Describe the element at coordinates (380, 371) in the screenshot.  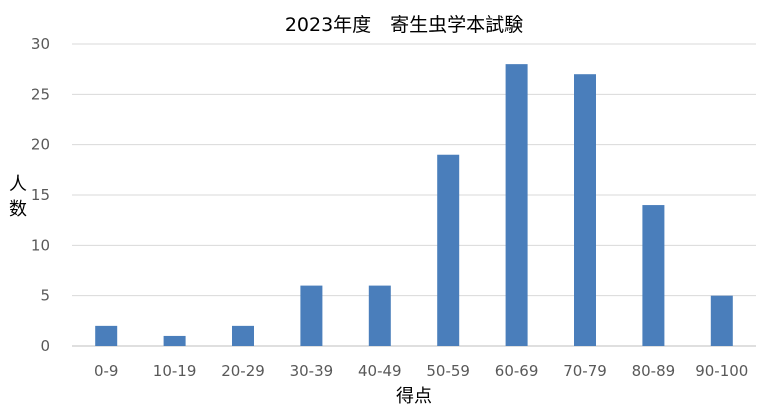
I see `x-tick-label: 40-49` at that location.